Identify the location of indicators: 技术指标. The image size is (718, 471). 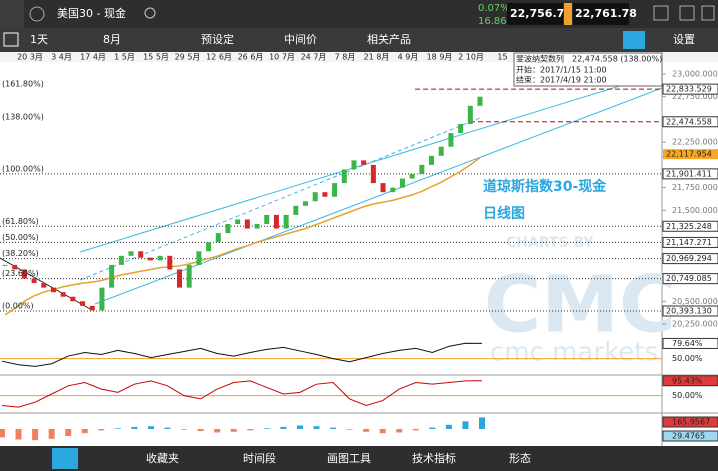
(434, 458).